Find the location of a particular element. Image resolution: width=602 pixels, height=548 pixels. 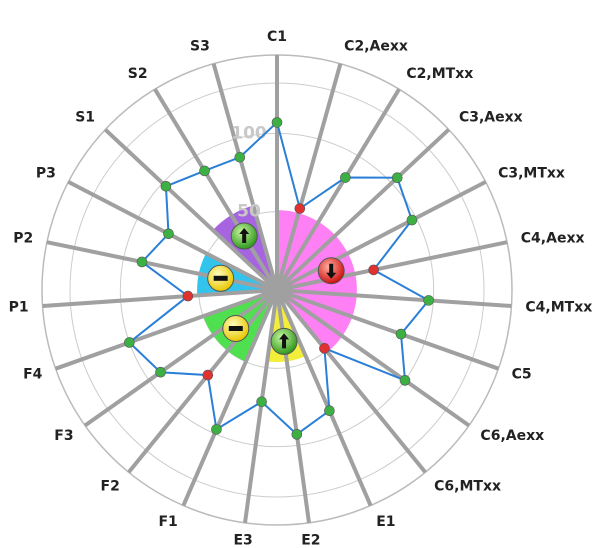

axis-label: P3 is located at coordinates (46, 174).